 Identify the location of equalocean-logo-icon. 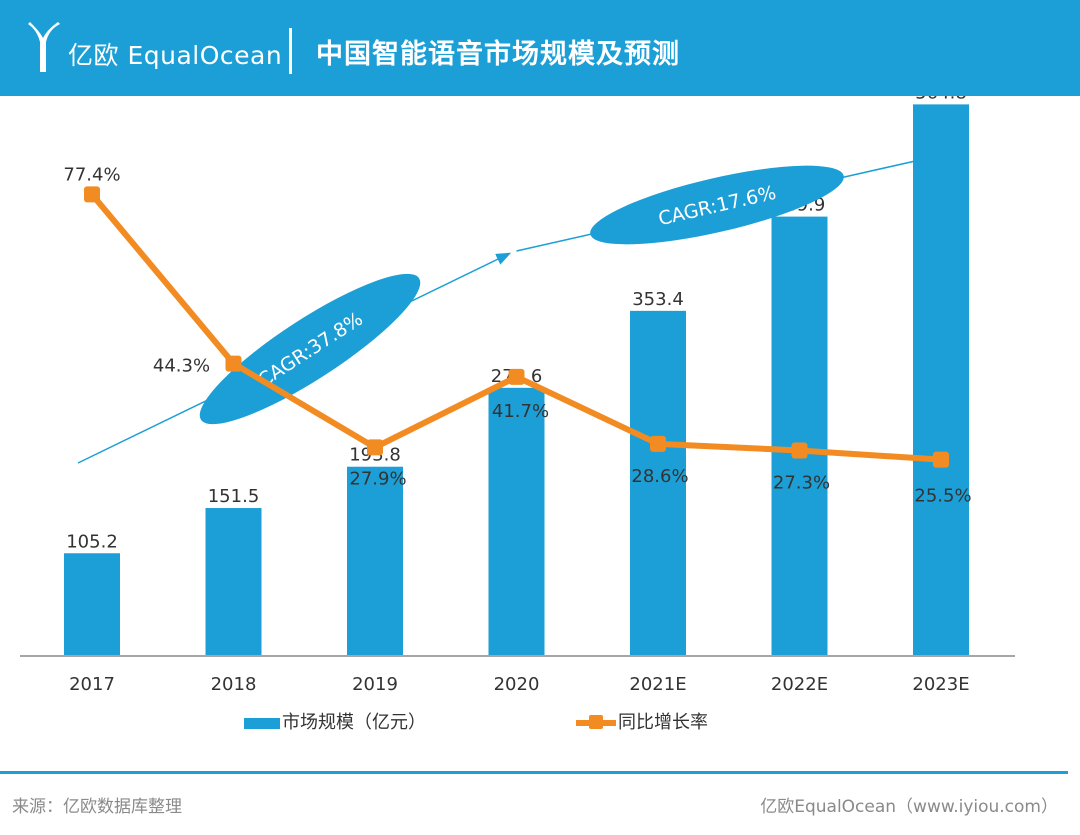
(44, 47).